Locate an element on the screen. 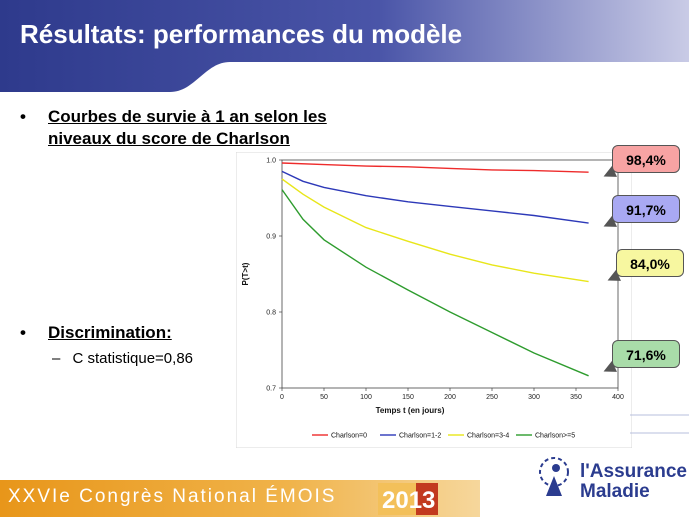 Image resolution: width=689 pixels, height=517 pixels. legend-label: Charlson=3-4 is located at coordinates (488, 436).